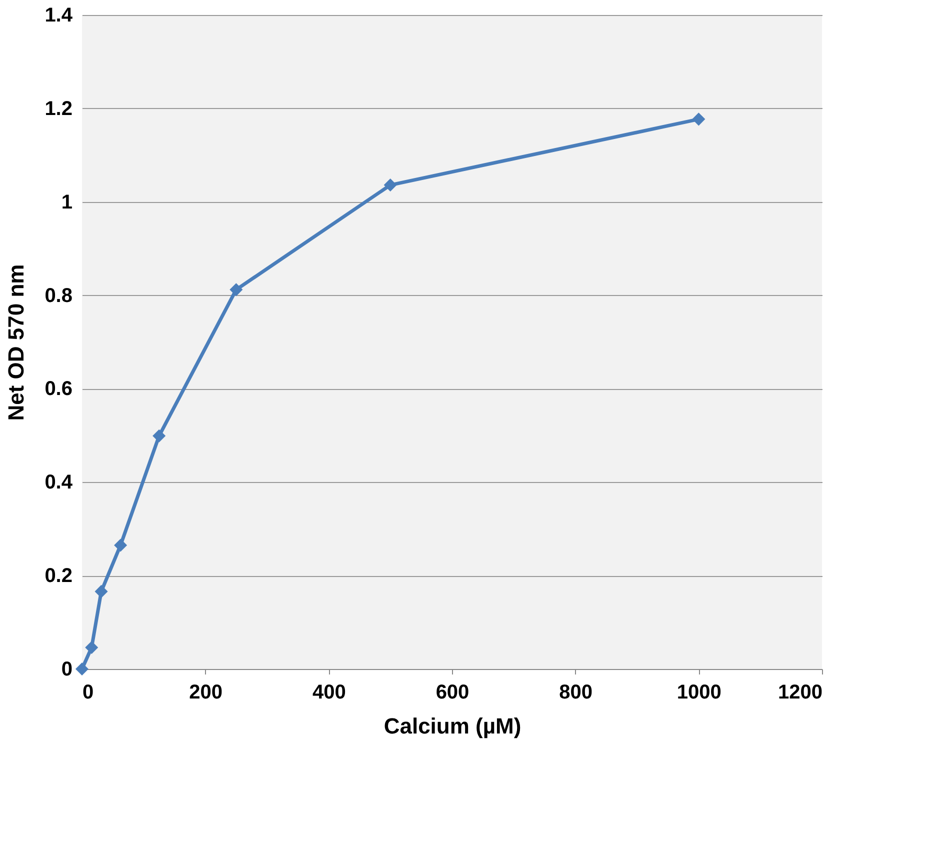  What do you see at coordinates (58, 576) in the screenshot?
I see `y-tick-label: 0.2` at bounding box center [58, 576].